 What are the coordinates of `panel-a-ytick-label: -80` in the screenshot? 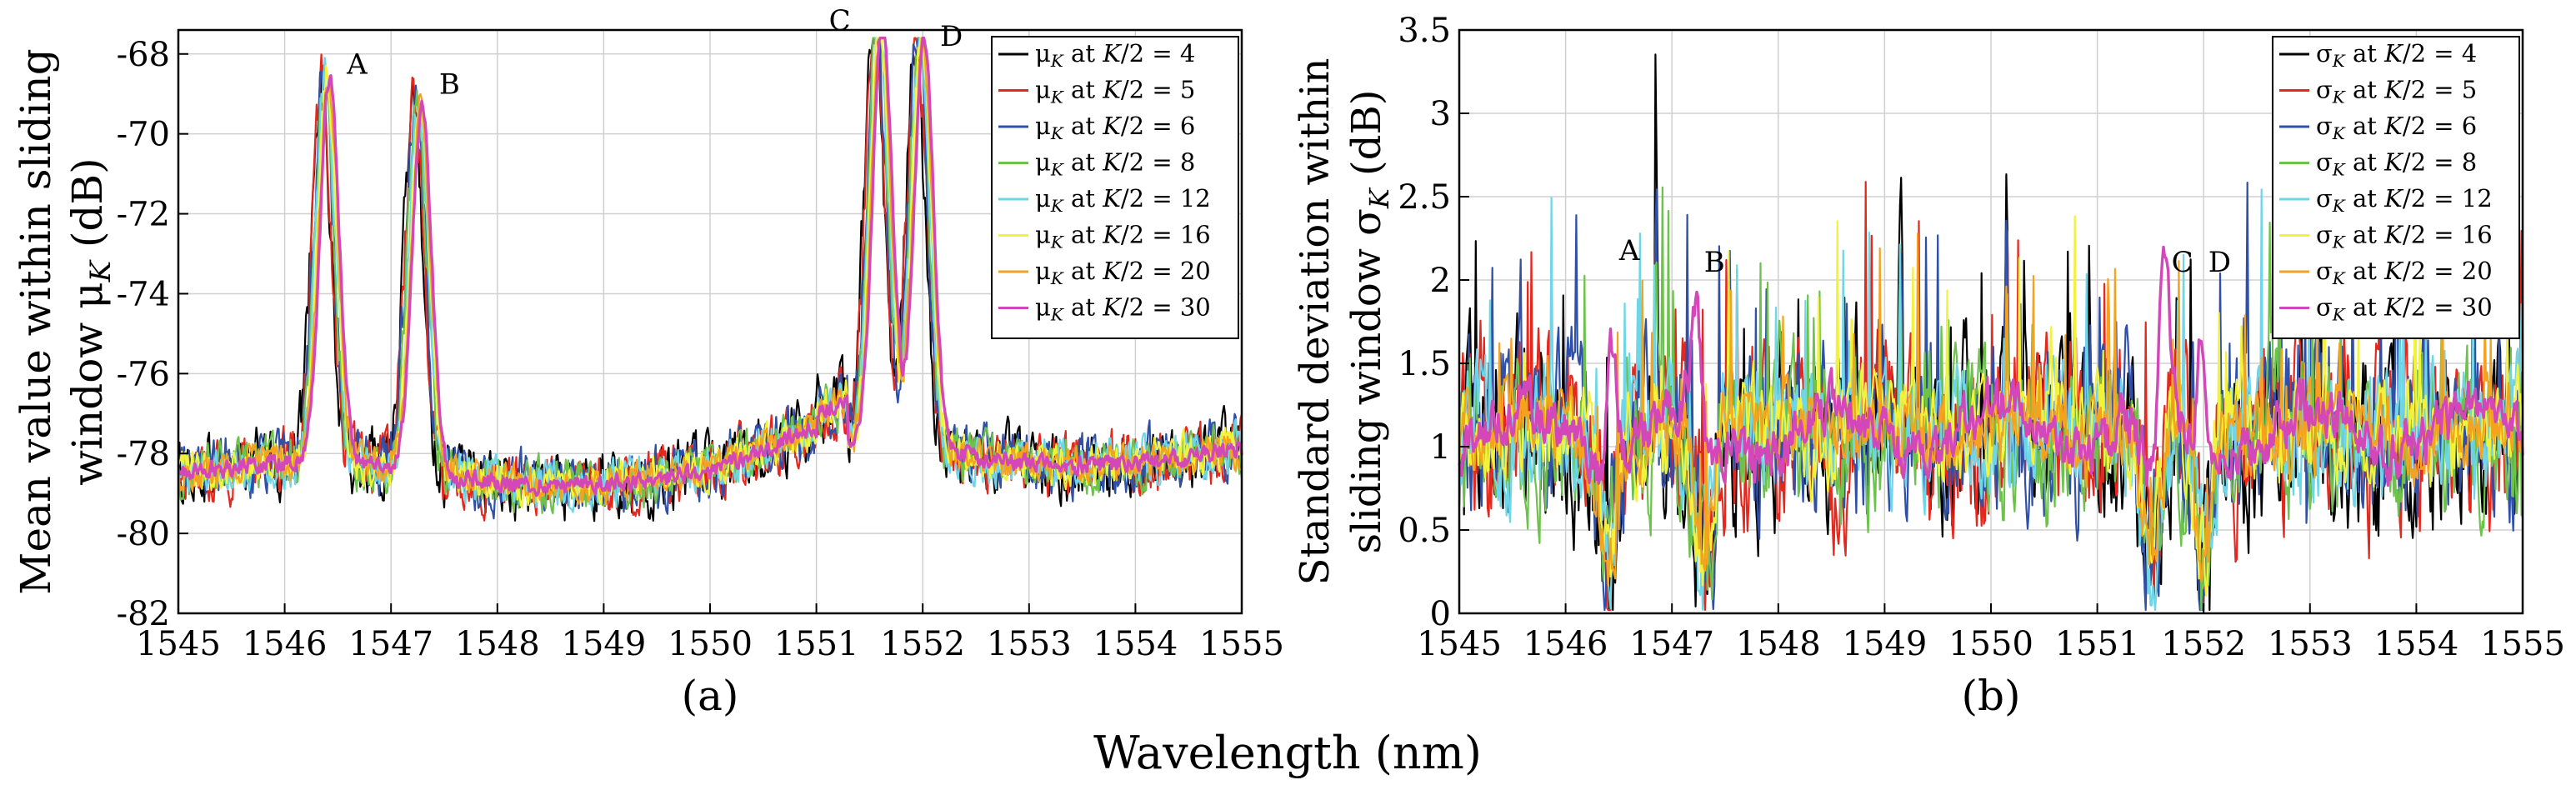 It's located at (144, 534).